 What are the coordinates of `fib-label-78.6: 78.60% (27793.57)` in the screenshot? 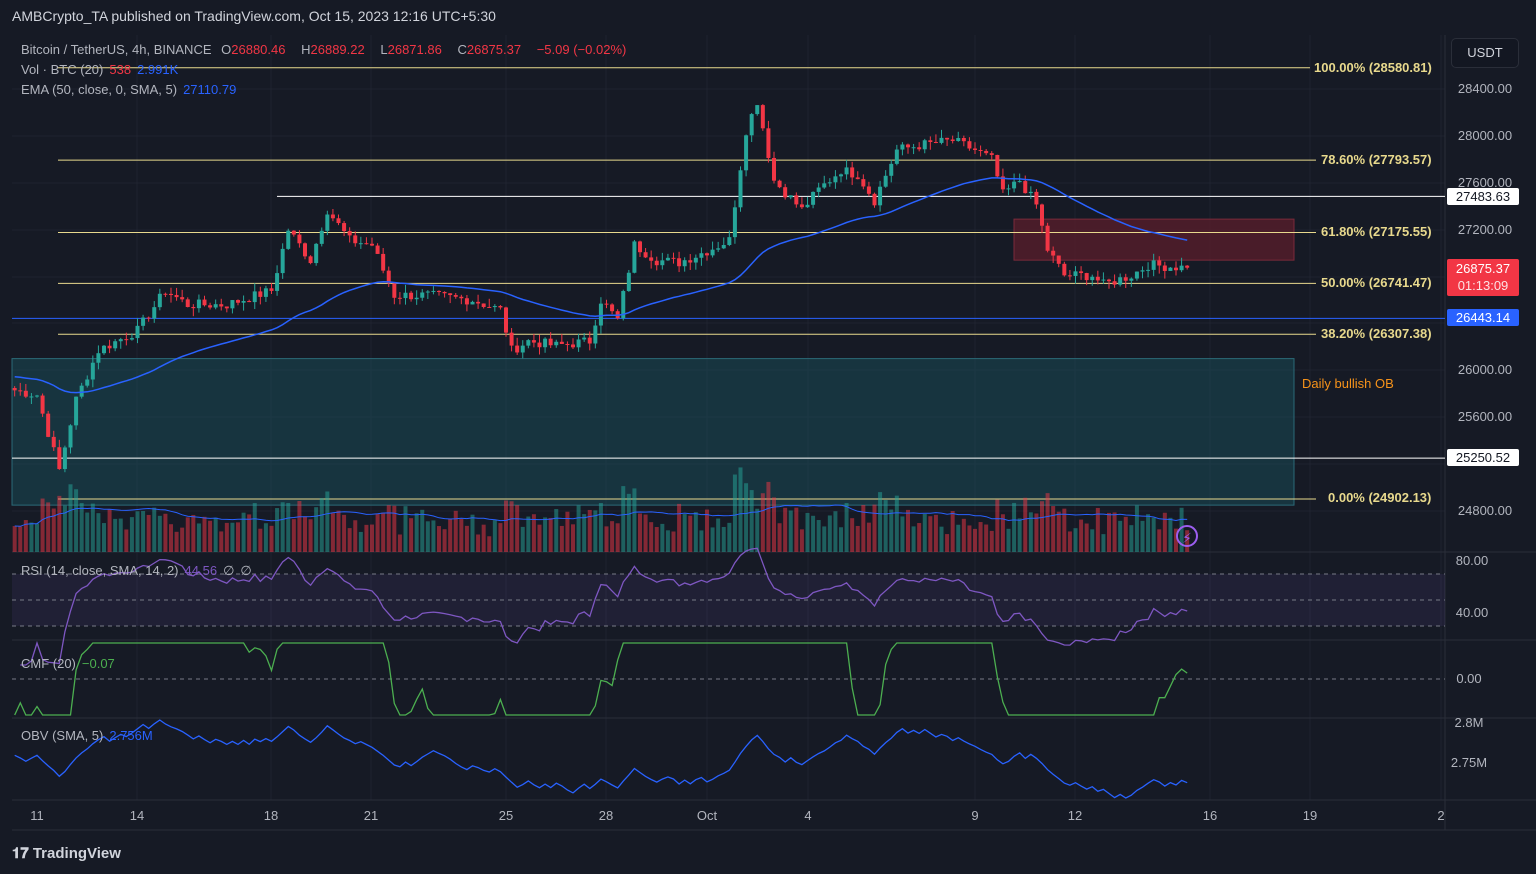 It's located at (1376, 159).